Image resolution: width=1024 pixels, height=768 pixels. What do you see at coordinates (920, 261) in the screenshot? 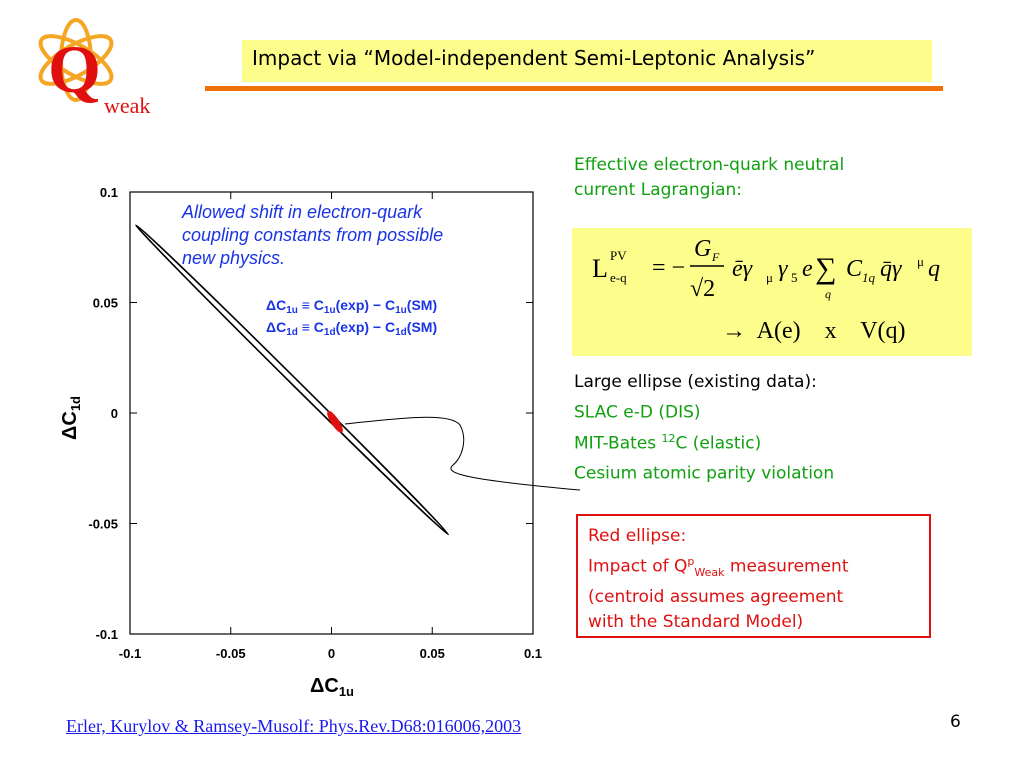
I see `formula-mu2: μ` at bounding box center [920, 261].